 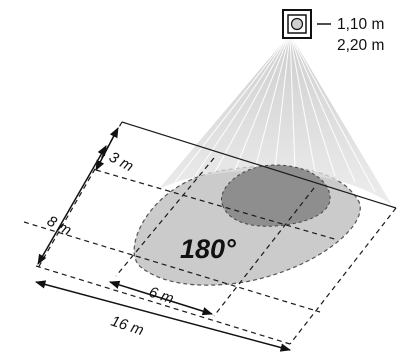 What do you see at coordinates (161, 296) in the screenshot?
I see `label-6m: 6 m` at bounding box center [161, 296].